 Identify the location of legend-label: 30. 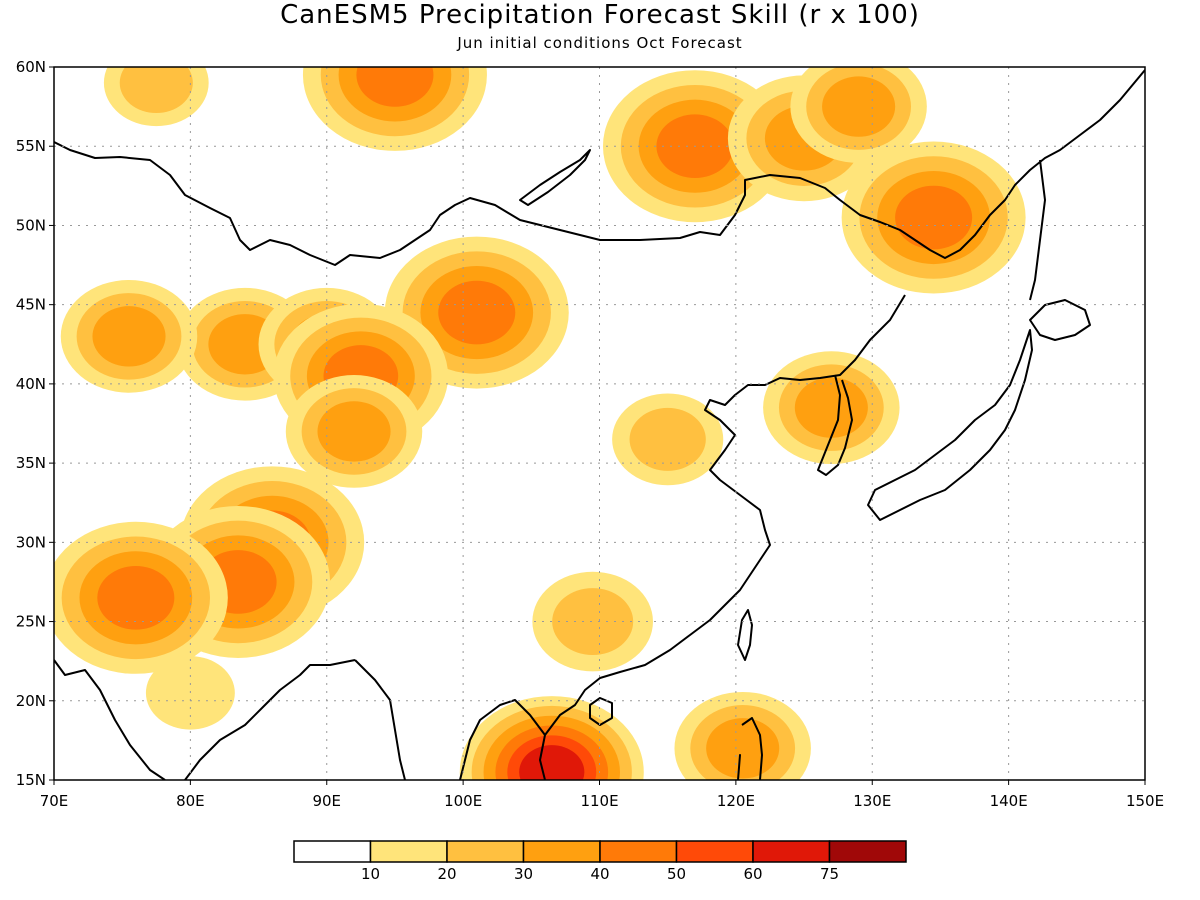
(523, 874).